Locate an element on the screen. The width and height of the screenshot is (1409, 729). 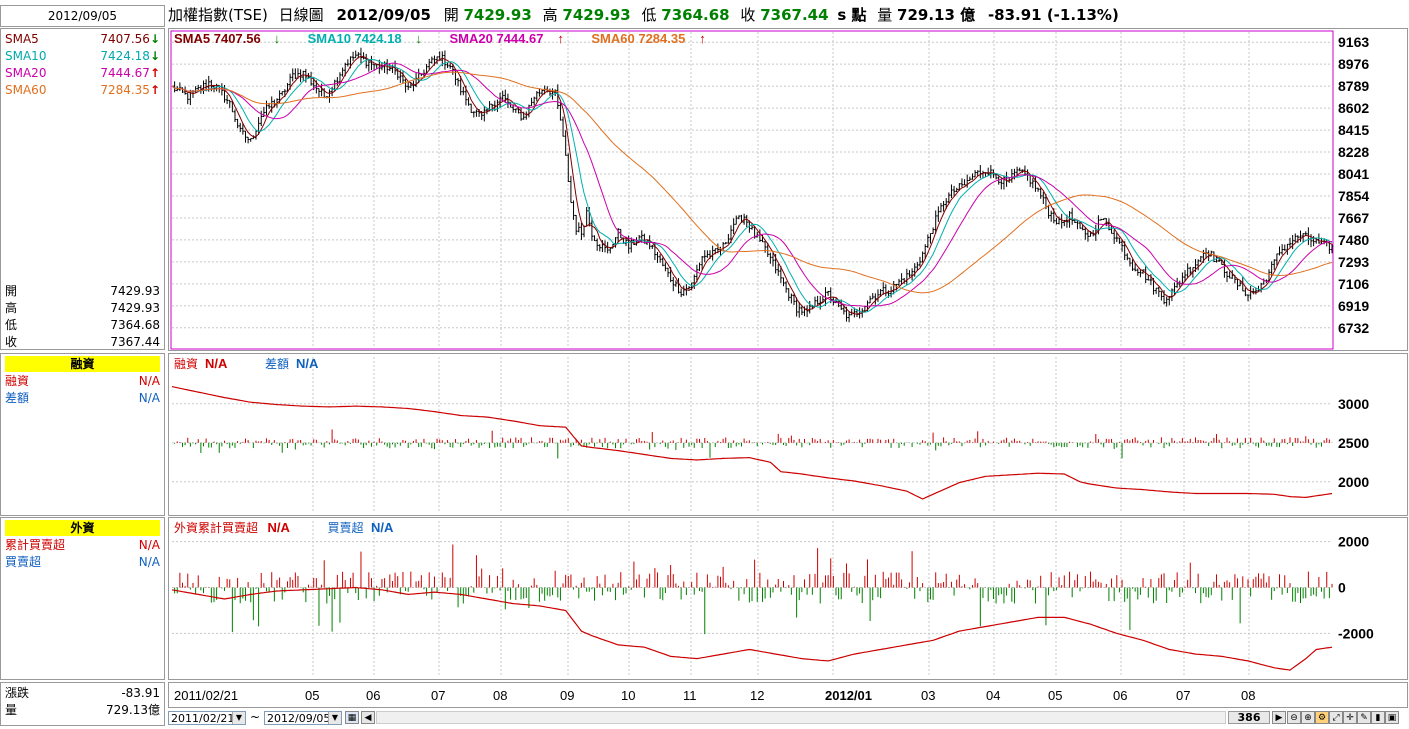
foreign-sidebar-panel: 外資 累計買賣超 N/A 買賣超 N/A is located at coordinates (82, 598).